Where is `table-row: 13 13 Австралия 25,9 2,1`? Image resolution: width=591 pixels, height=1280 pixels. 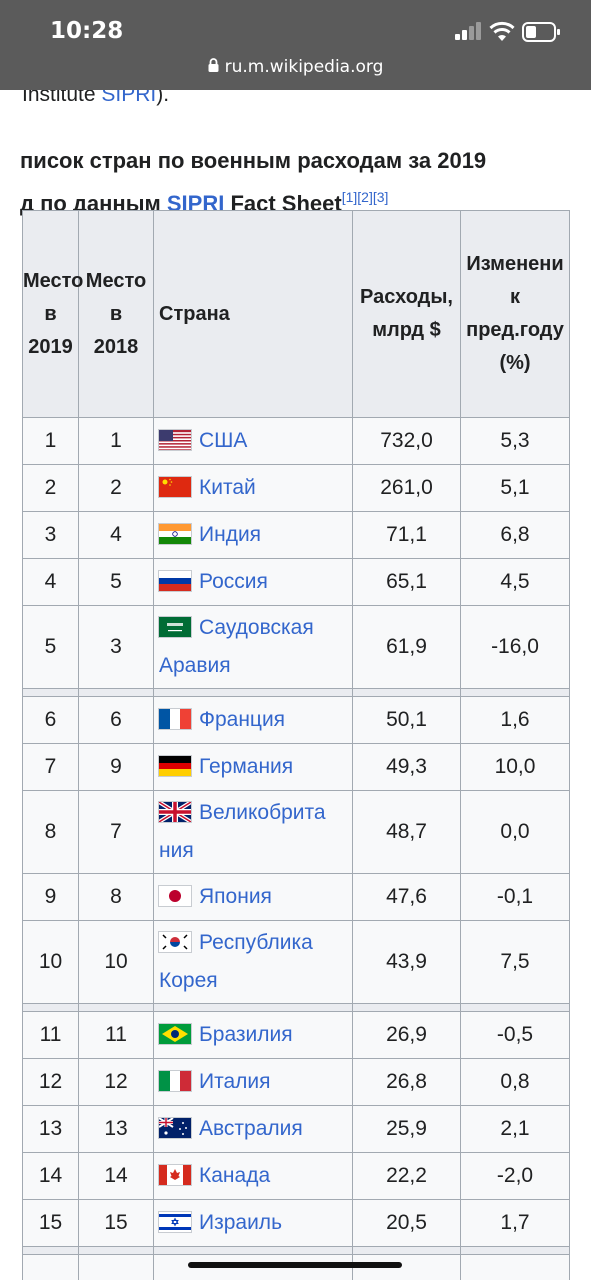 table-row: 13 13 Австралия 25,9 2,1 is located at coordinates (296, 1129).